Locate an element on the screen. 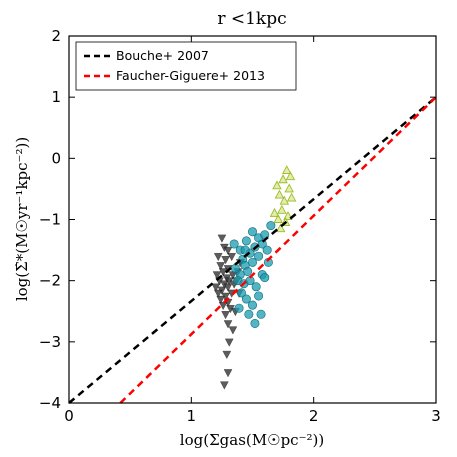 The width and height of the screenshot is (457, 457). y-tick-label-3: −1 is located at coordinates (50, 220).